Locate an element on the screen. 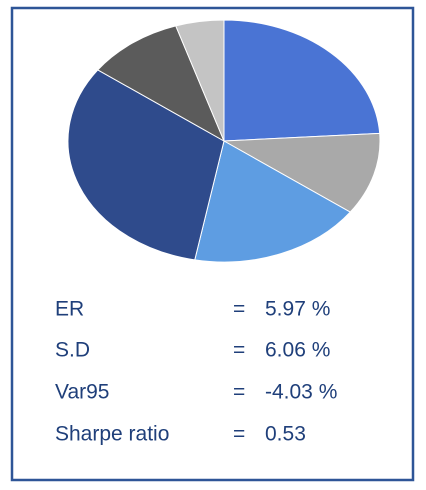 This screenshot has height=490, width=426. stat-value: -4.03 % is located at coordinates (301, 392).